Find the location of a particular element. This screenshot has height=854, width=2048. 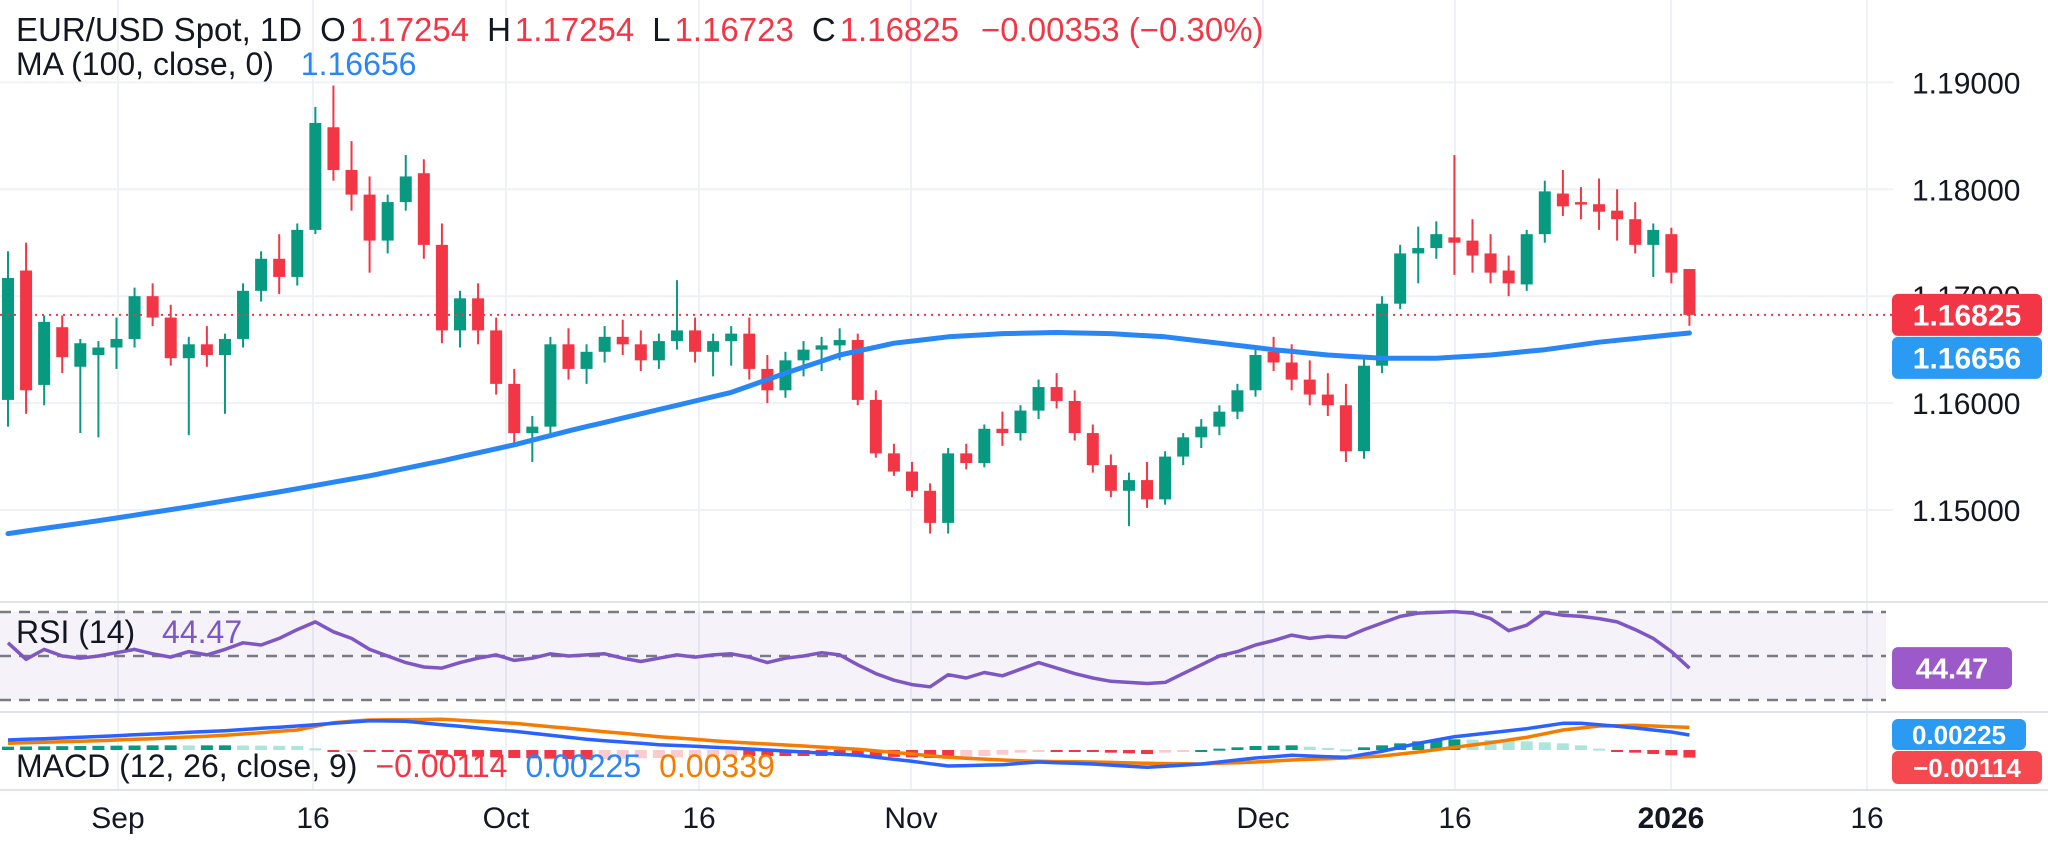

price-axis-label: 1.15000 is located at coordinates (1966, 511).